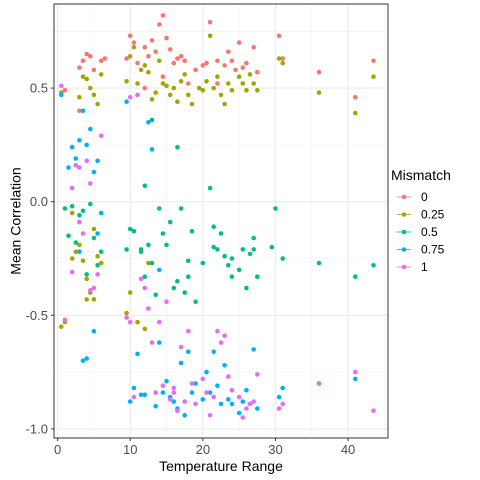 The height and width of the screenshot is (480, 480). Describe the element at coordinates (424, 267) in the screenshot. I see `legend-label: 1` at that location.